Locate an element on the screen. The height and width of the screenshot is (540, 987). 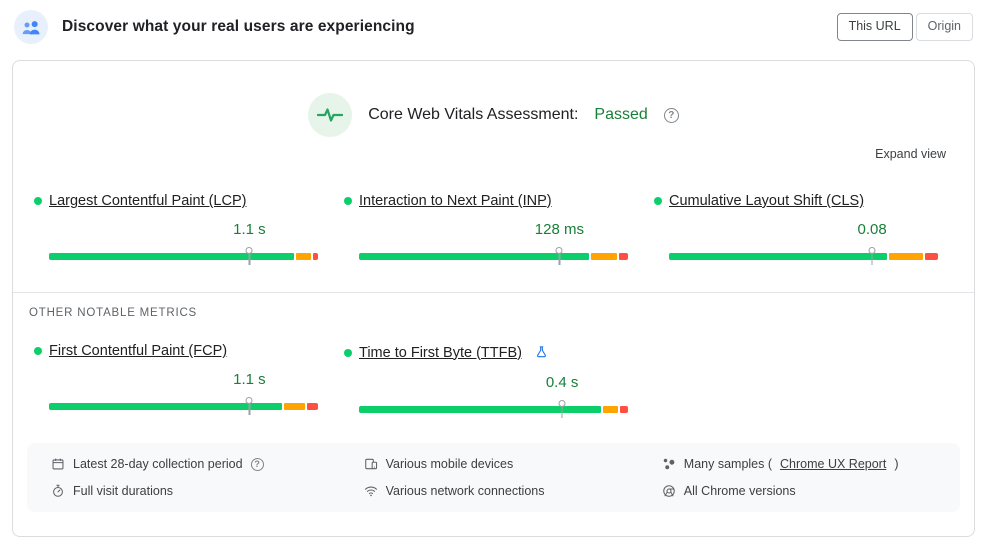
metric-name-row: Interaction to Next Paint (INP) is located at coordinates (486, 201).